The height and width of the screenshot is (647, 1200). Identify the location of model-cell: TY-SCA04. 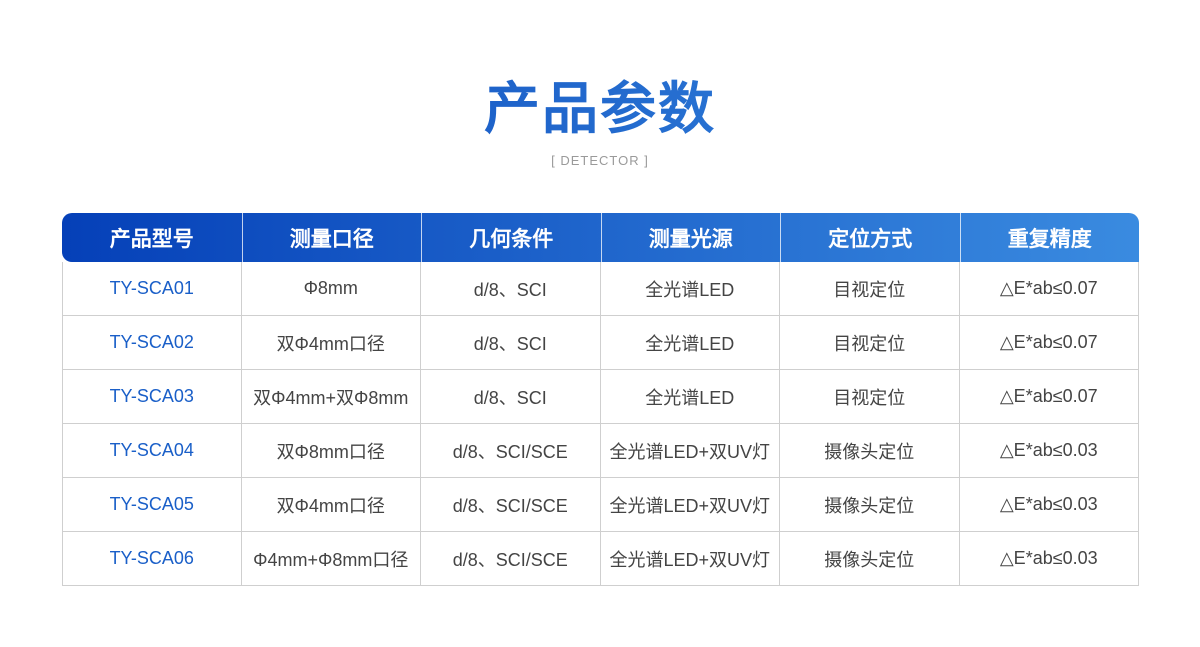
(152, 451).